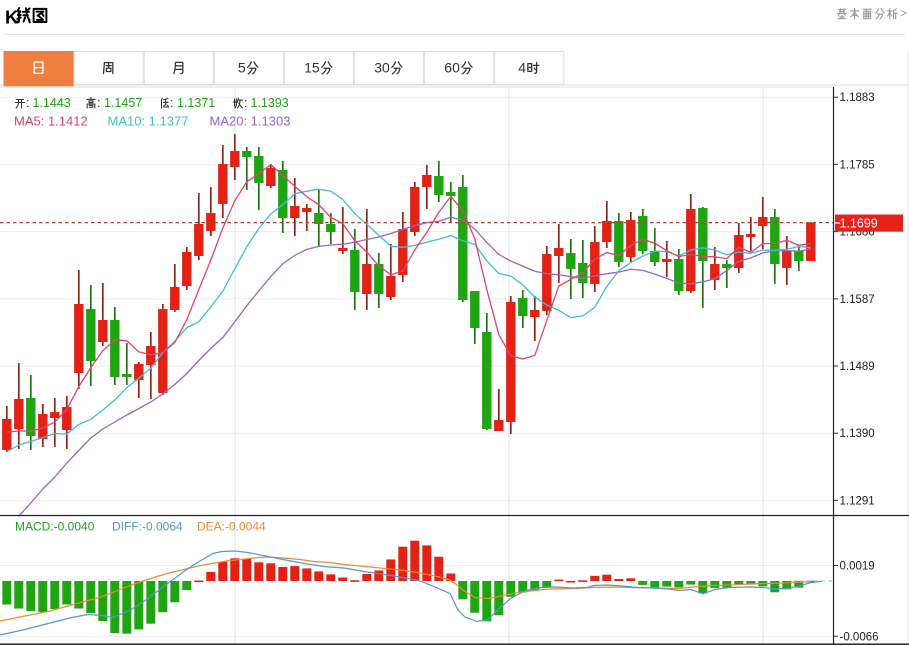  Describe the element at coordinates (859, 224) in the screenshot. I see `svg-text: 1.1699` at that location.